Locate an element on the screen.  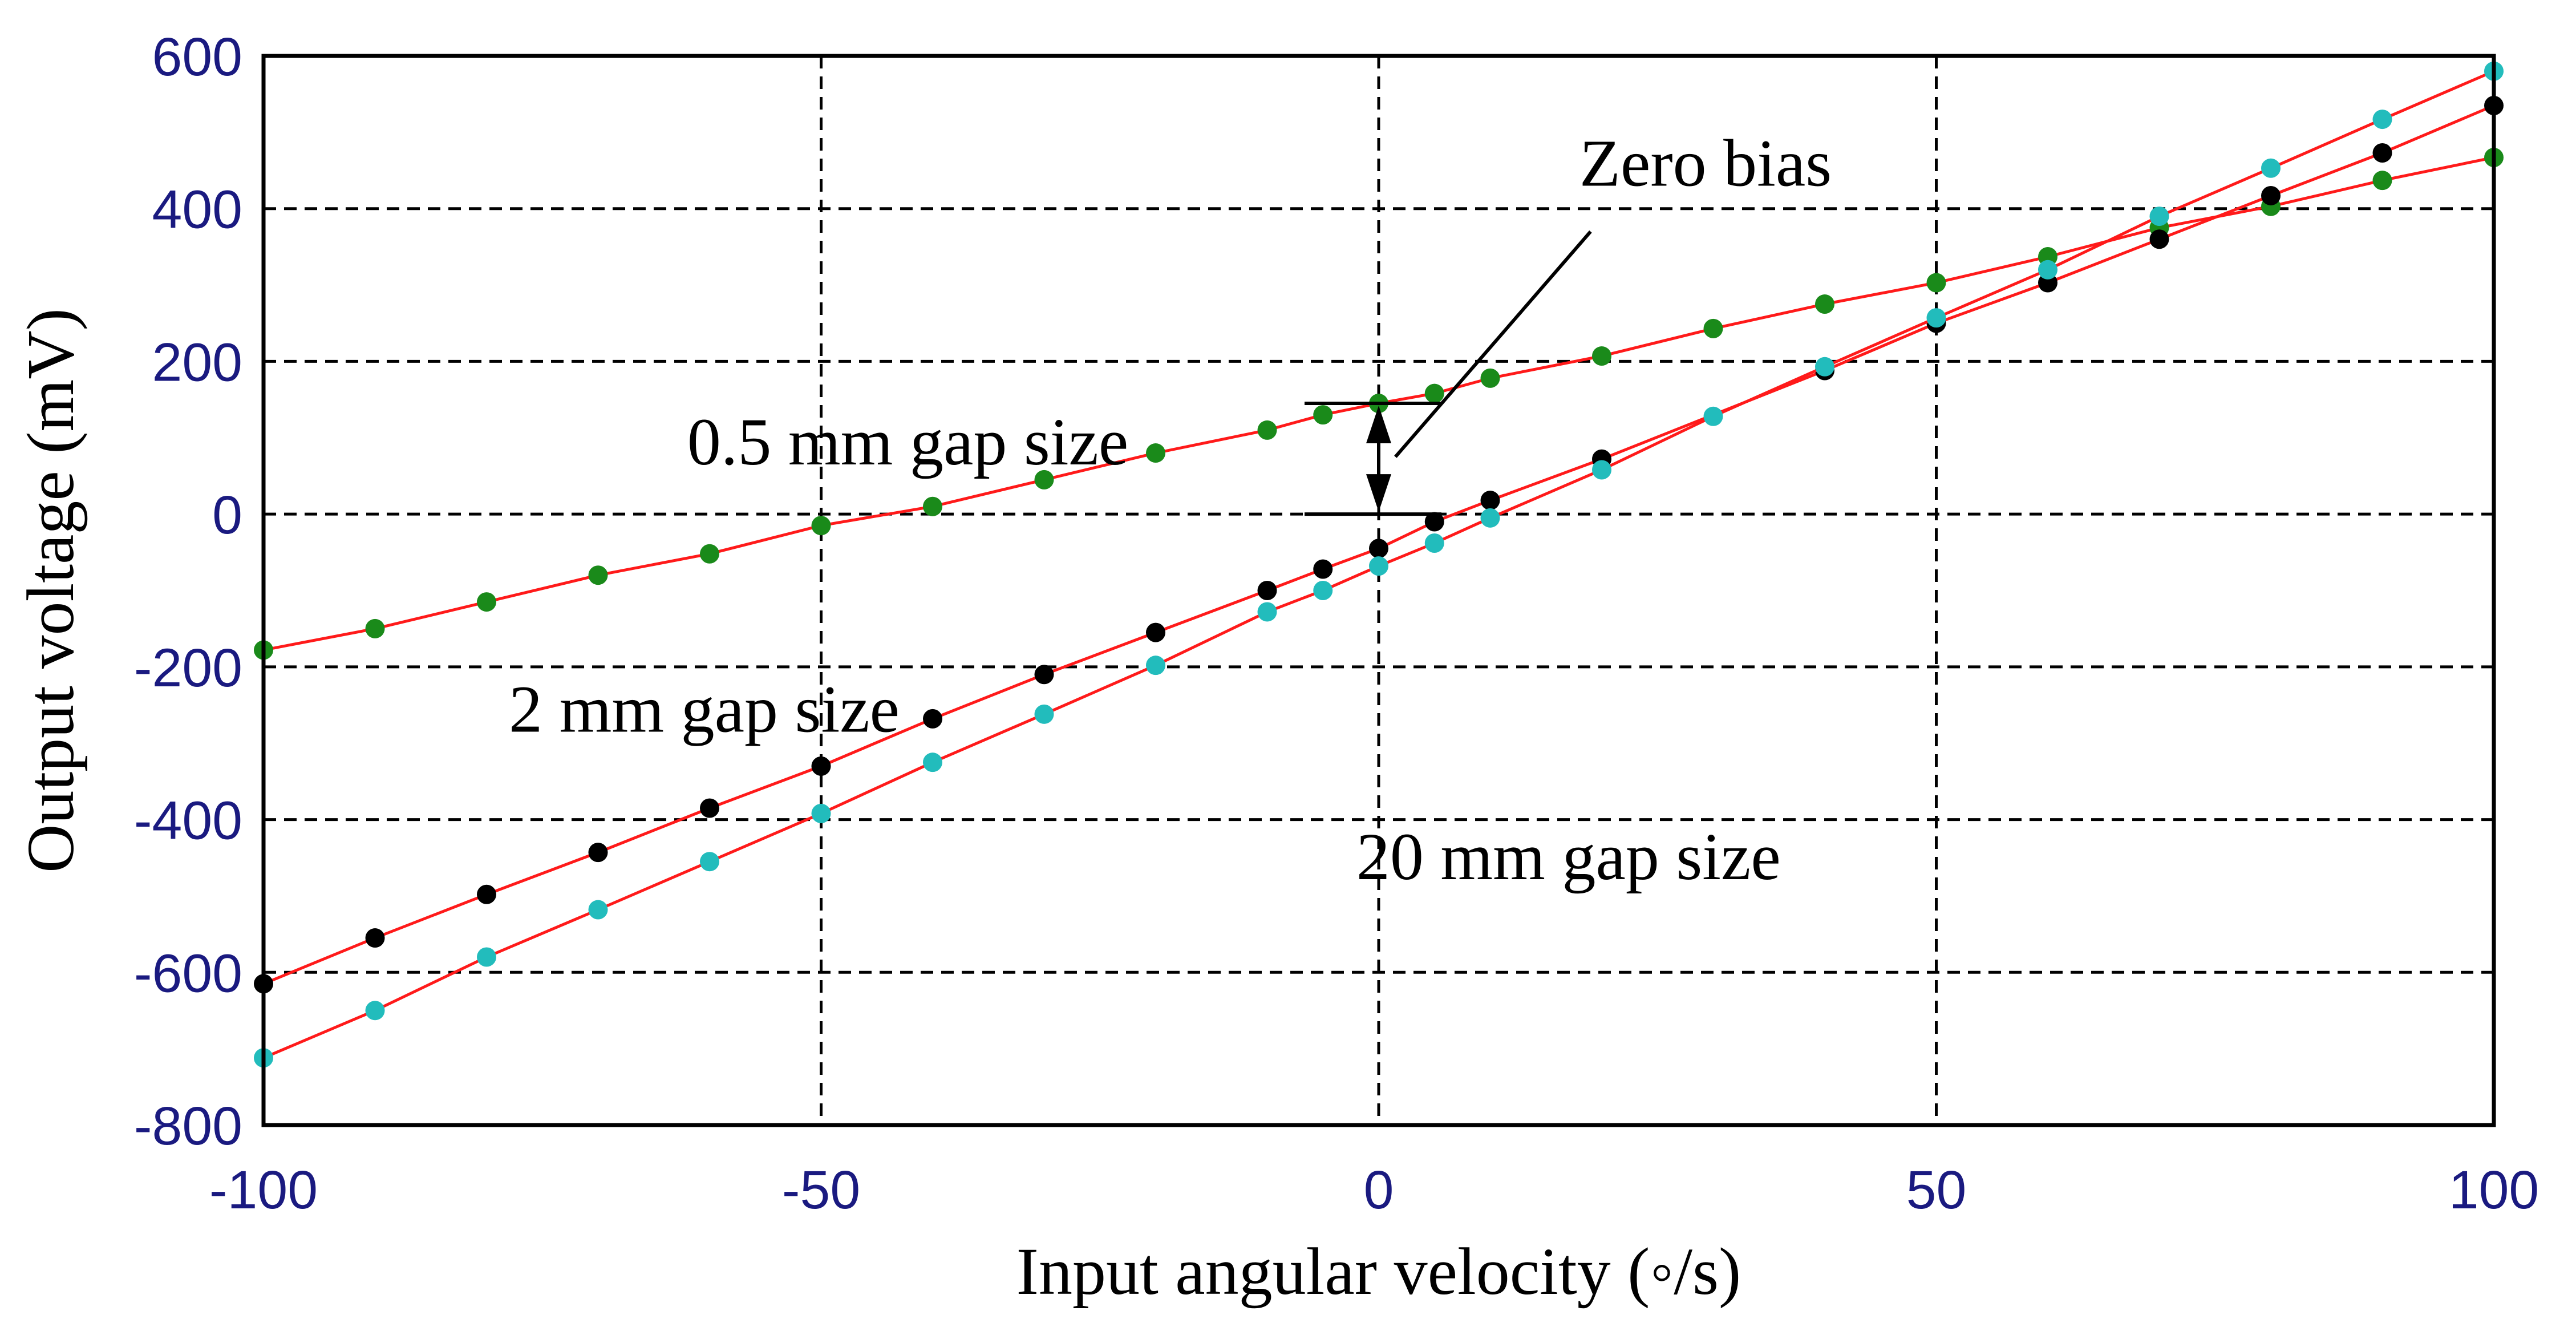
x-tick-label: -100 is located at coordinates (263, 1190).